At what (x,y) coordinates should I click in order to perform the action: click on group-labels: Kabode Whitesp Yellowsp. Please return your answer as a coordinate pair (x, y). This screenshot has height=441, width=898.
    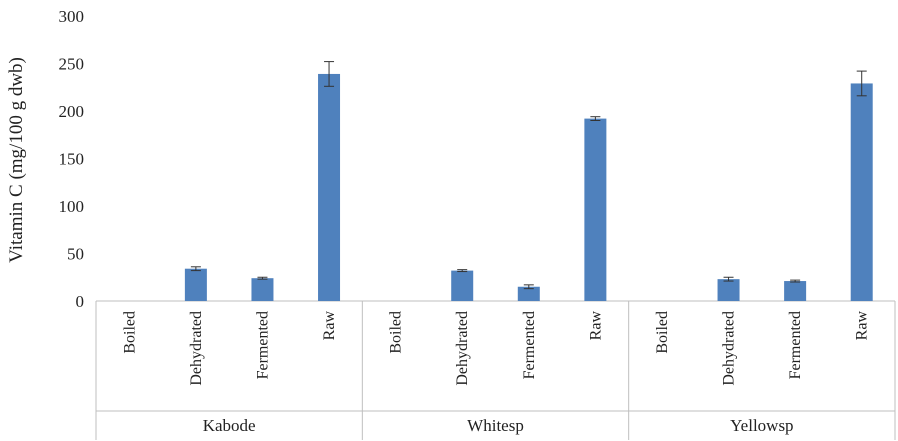
    Looking at the image, I should click on (498, 425).